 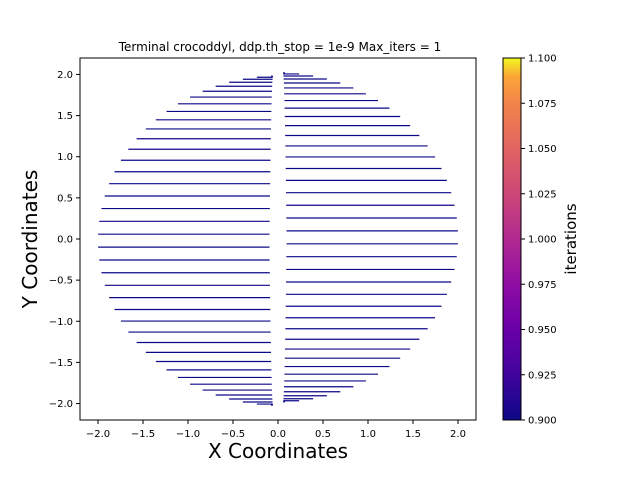 I want to click on colorbar-tick-label: 1.050, so click(x=542, y=149).